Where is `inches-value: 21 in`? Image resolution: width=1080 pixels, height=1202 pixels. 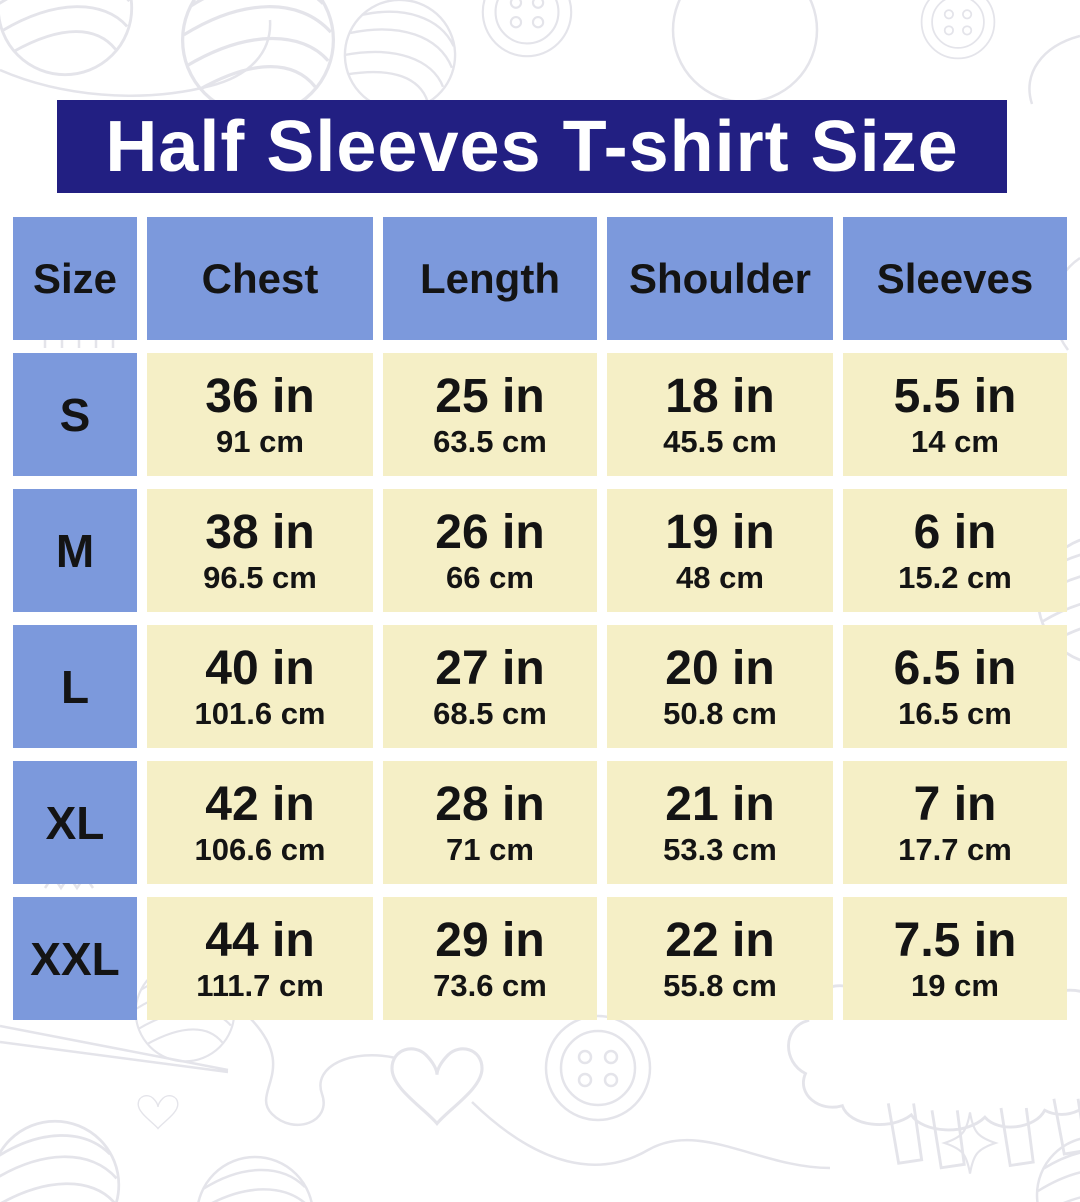
inches-value: 21 in is located at coordinates (720, 804).